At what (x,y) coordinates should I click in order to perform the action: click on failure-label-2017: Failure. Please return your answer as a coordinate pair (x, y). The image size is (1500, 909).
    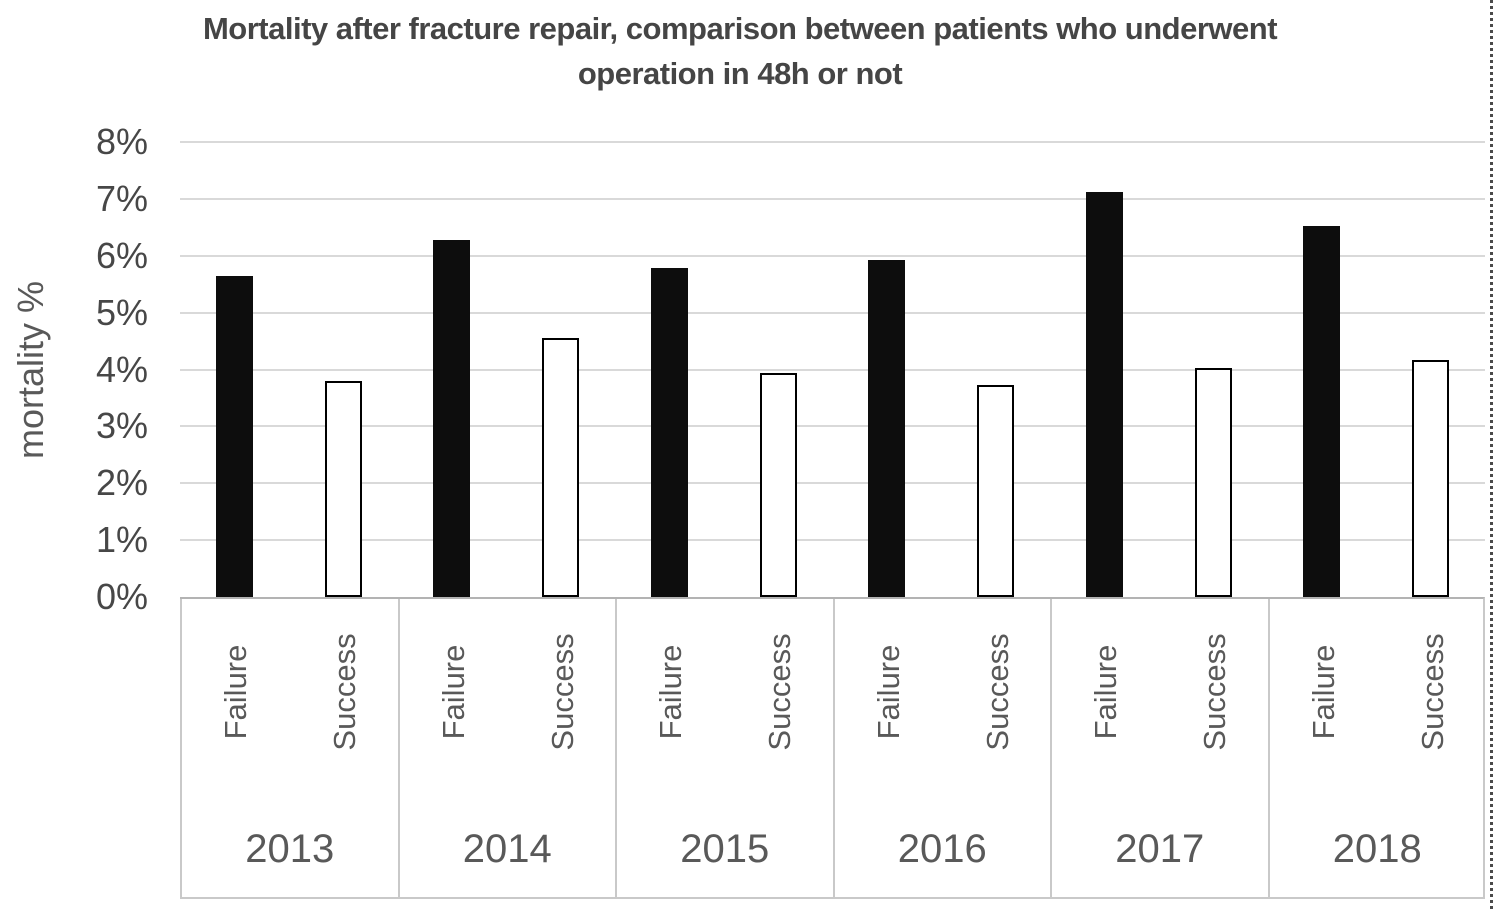
    Looking at the image, I should click on (1106, 692).